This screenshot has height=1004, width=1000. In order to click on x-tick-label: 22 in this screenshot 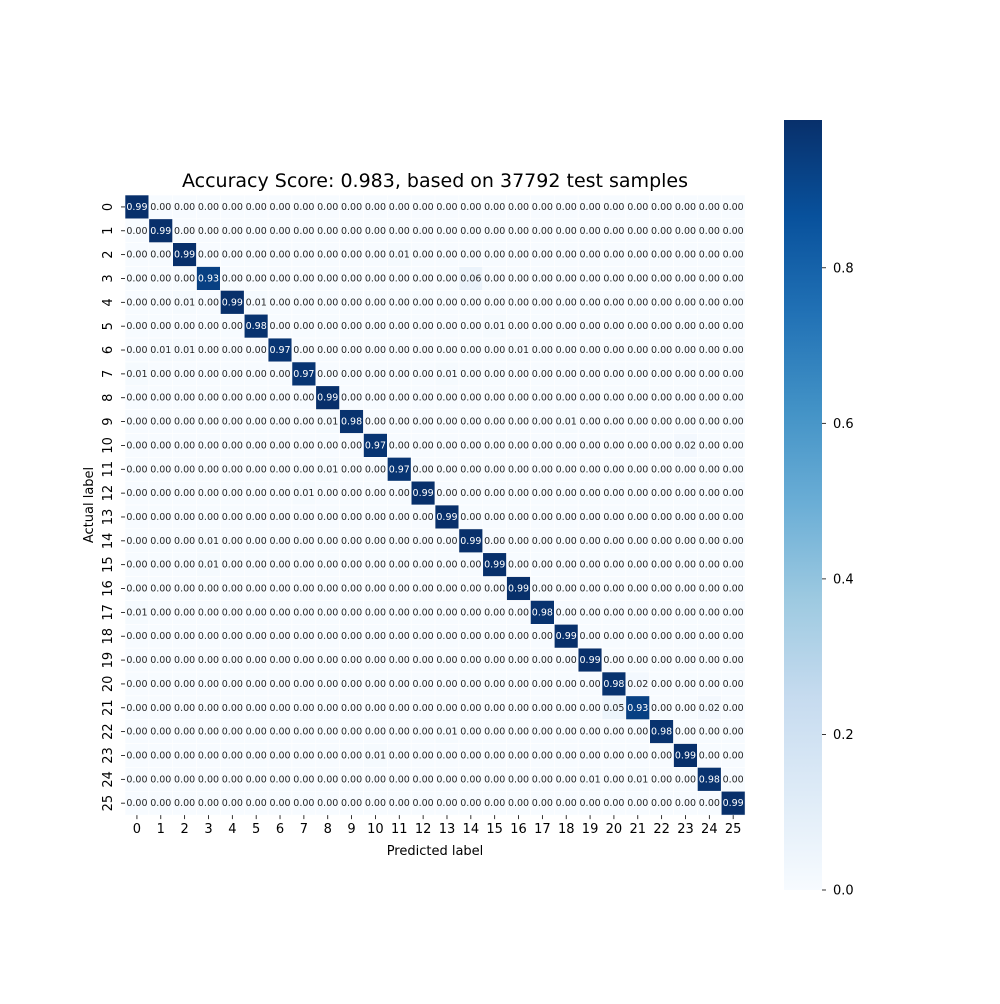, I will do `click(661, 829)`.